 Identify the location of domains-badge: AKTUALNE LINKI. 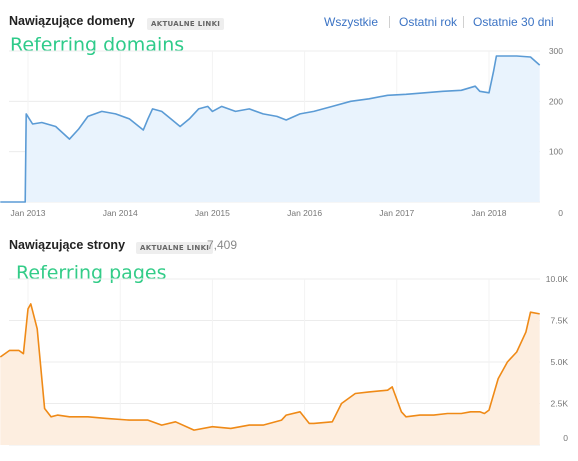
(186, 24).